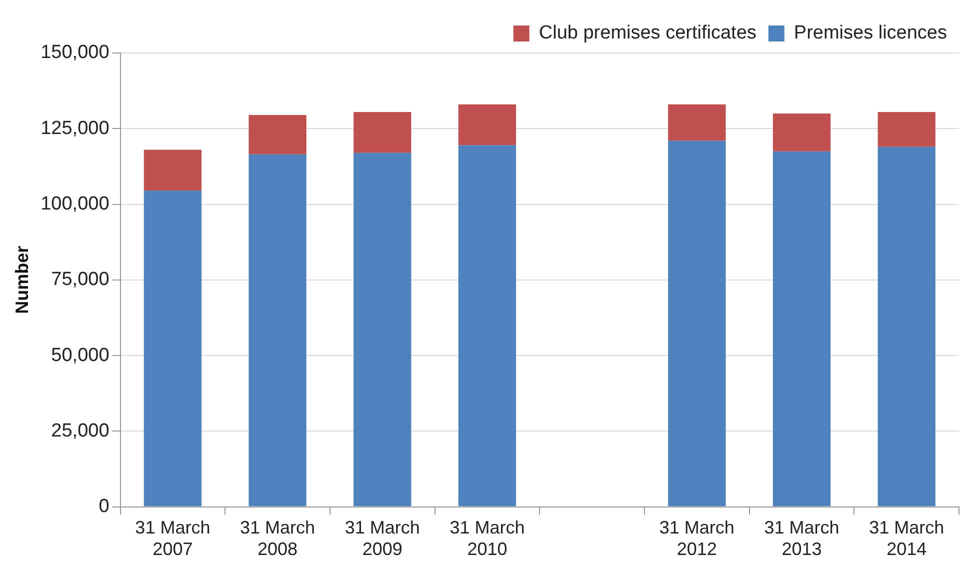 The image size is (971, 572). I want to click on legend-label: Premises licences, so click(871, 33).